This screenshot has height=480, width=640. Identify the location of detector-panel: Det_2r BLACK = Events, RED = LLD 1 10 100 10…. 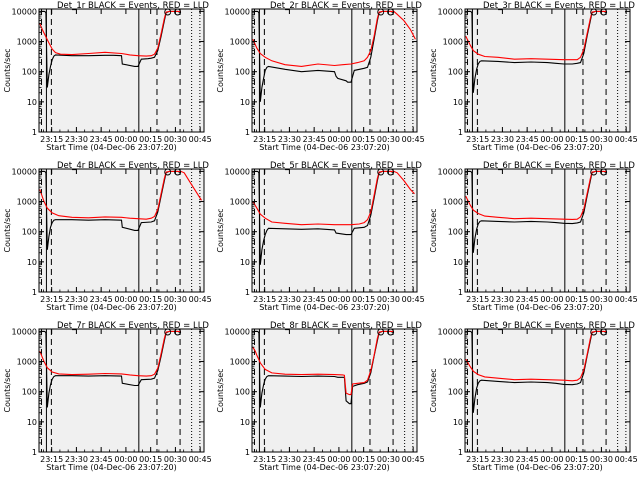
(320, 76).